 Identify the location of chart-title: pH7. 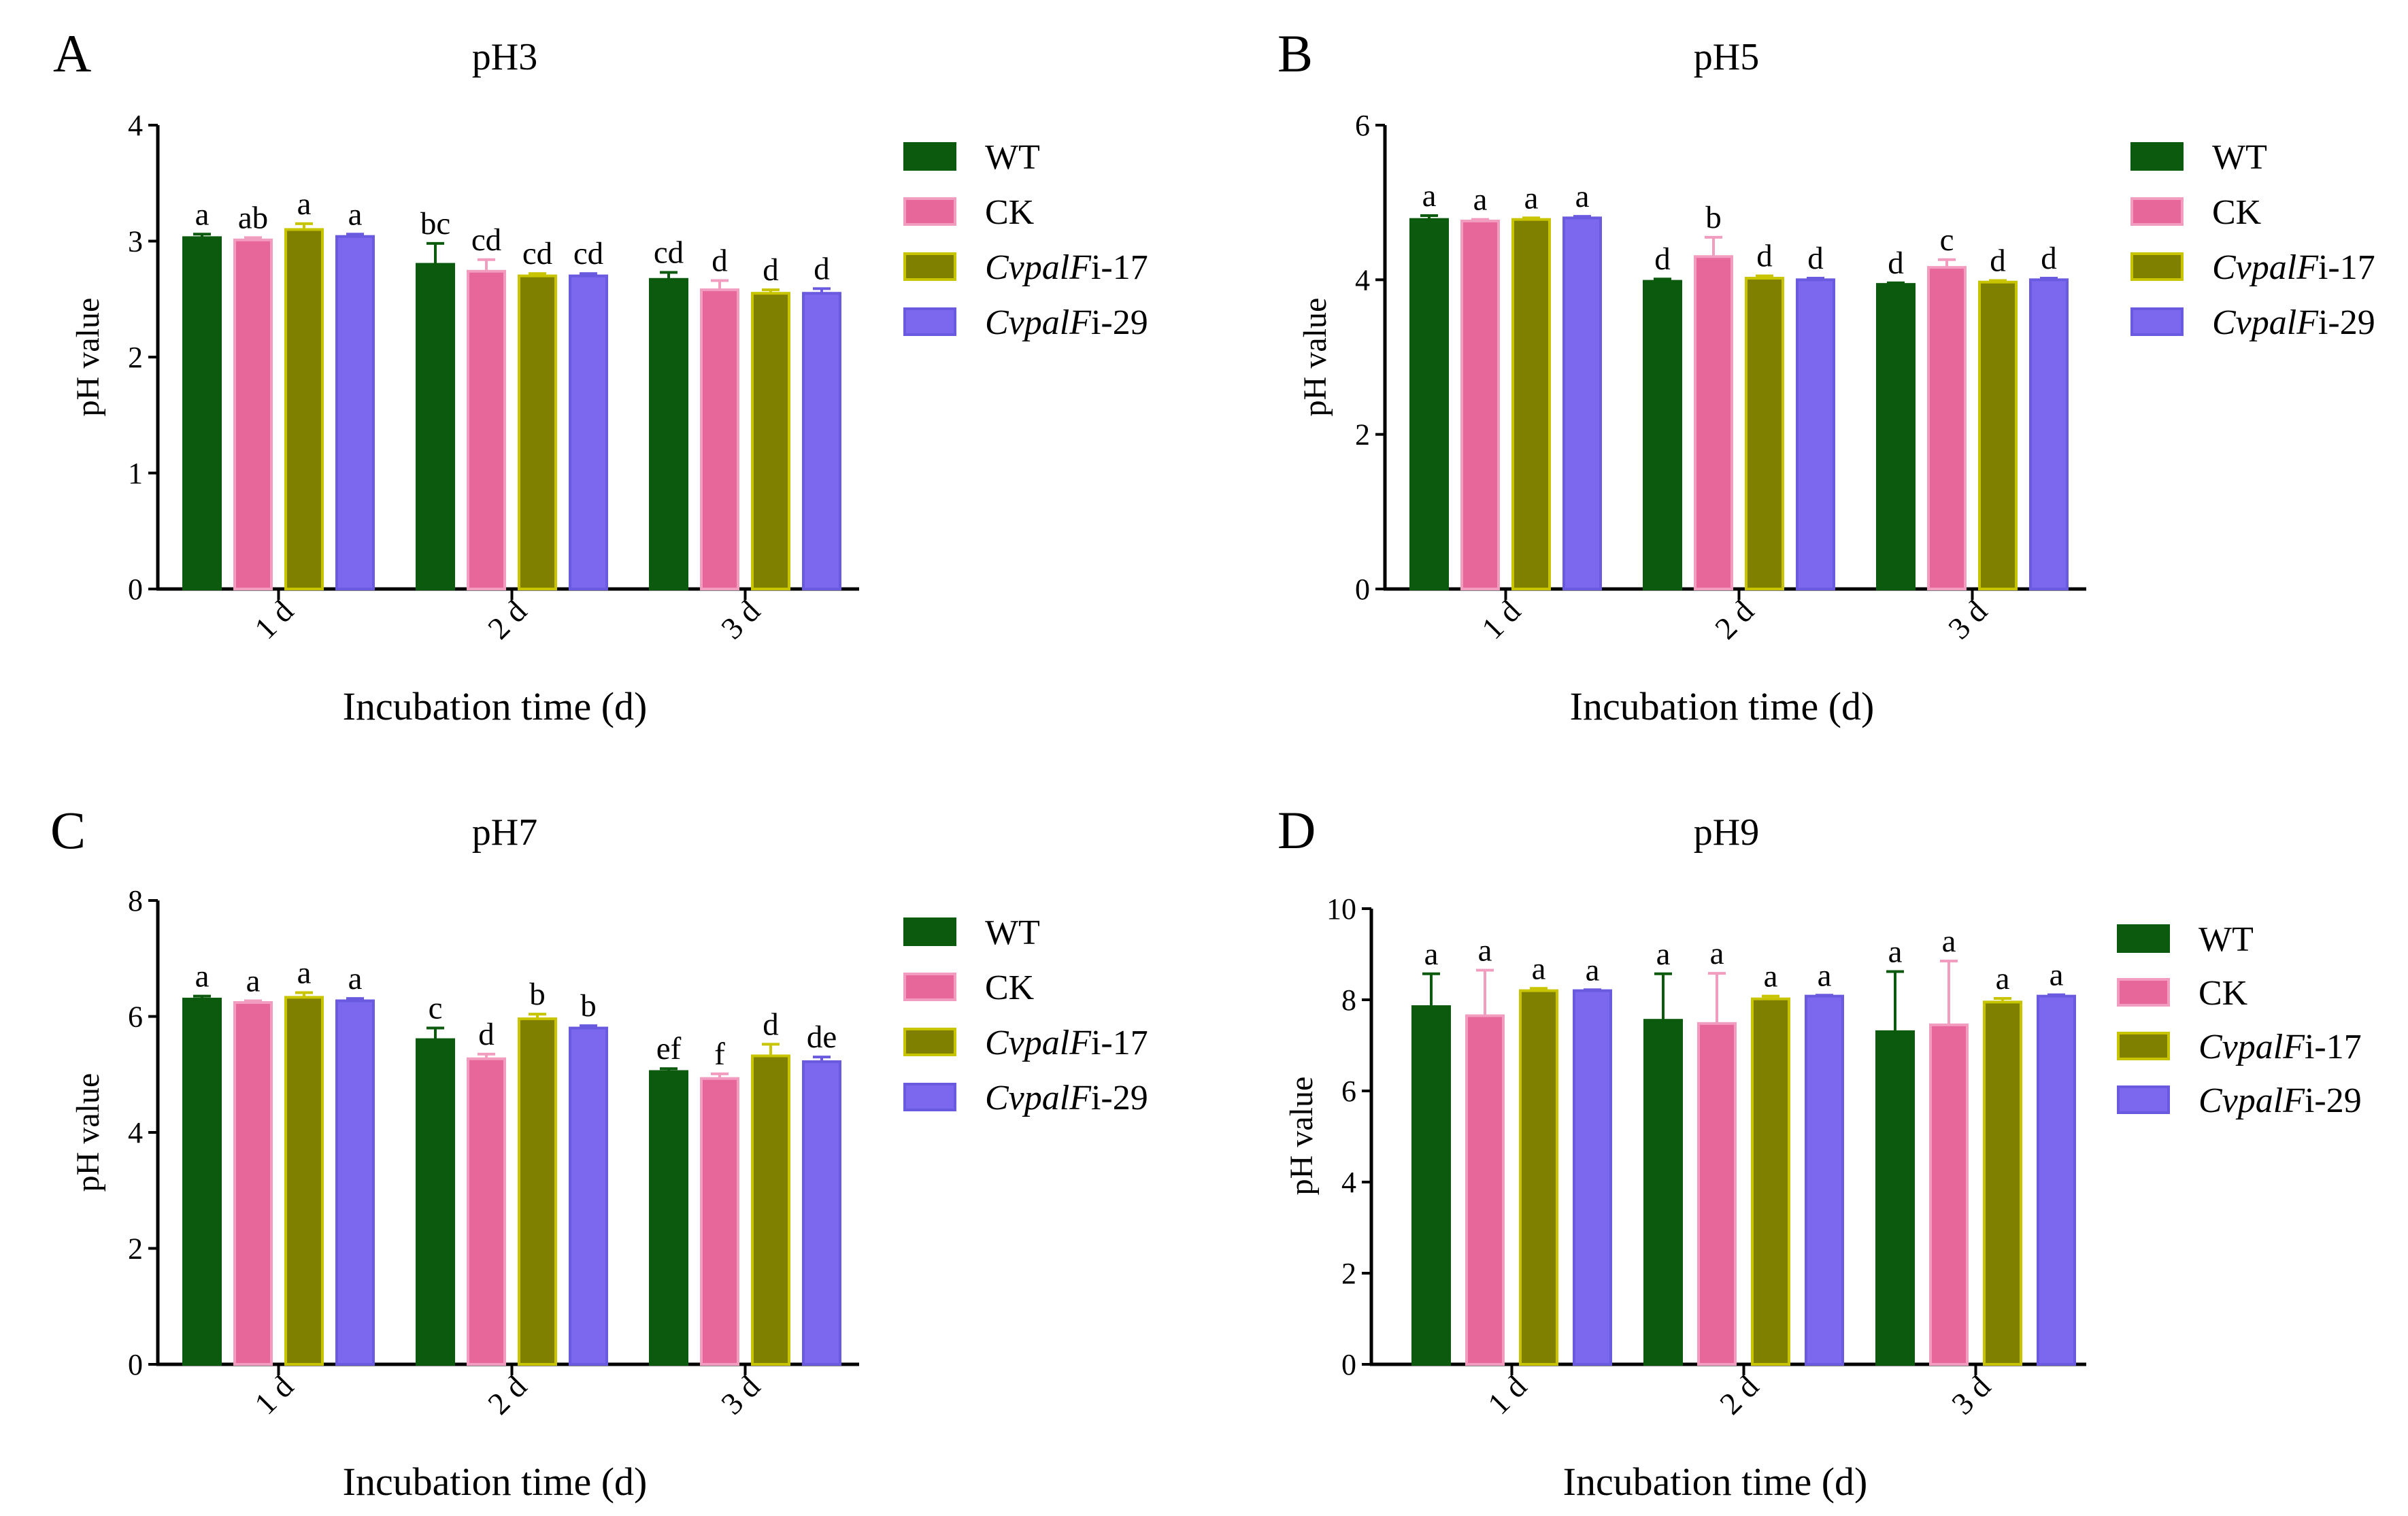
(504, 832).